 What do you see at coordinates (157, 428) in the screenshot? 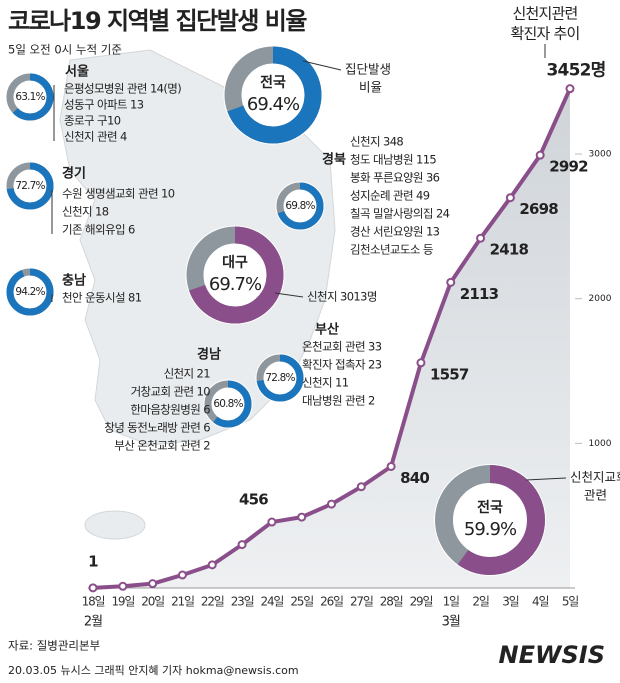
I see `region-item: 창녕 동전노래방 관련 6` at bounding box center [157, 428].